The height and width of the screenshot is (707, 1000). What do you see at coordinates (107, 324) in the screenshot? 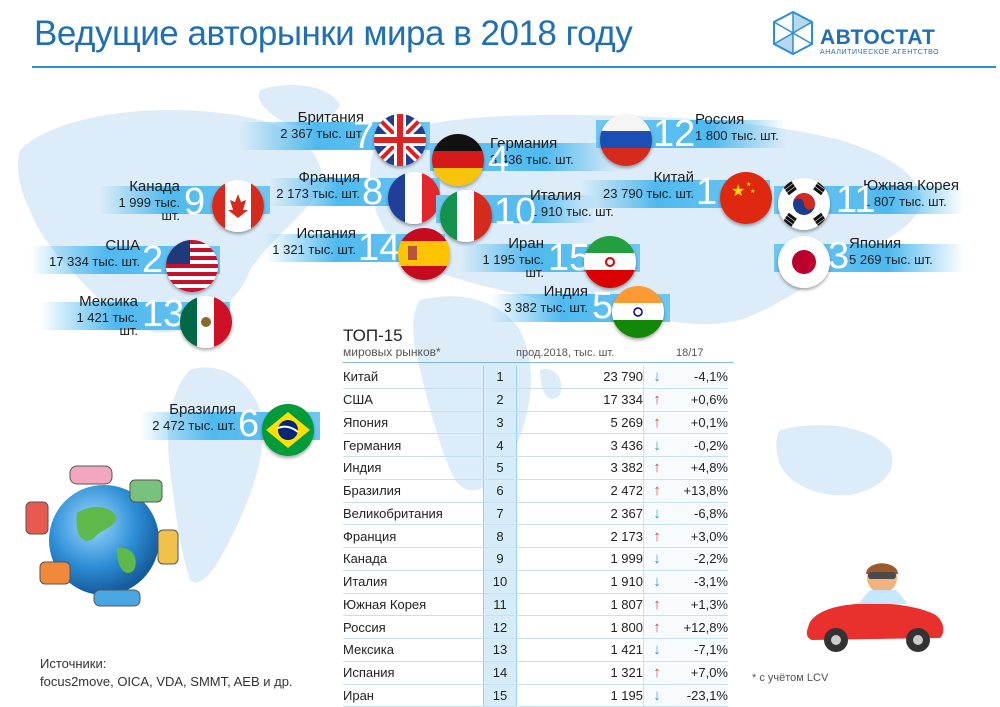
I see `marker-value: 1 421 тыс. шт.` at bounding box center [107, 324].